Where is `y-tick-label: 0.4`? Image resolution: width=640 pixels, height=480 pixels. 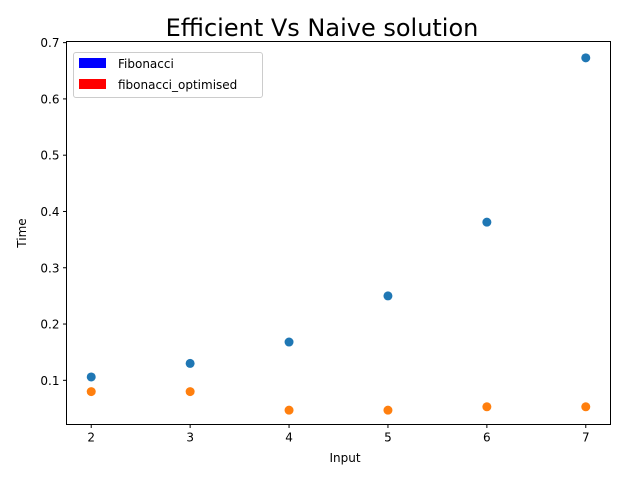 y-tick-label: 0.4 is located at coordinates (49, 212).